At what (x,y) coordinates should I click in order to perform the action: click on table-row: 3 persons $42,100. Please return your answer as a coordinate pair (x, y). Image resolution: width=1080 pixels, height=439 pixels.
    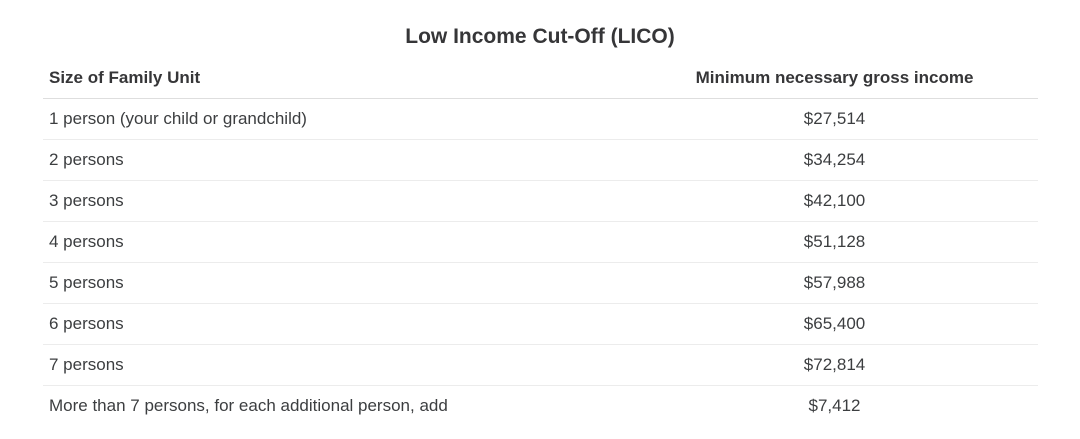
    Looking at the image, I should click on (540, 201).